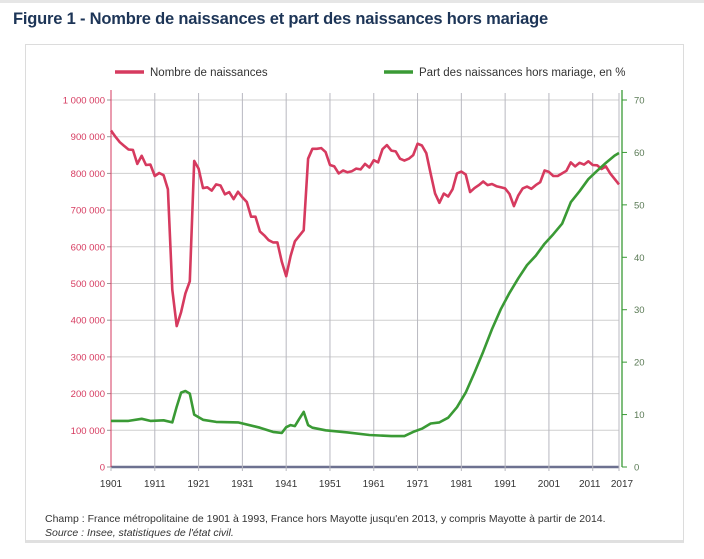 This screenshot has height=559, width=704. I want to click on left-axis-tick-label: 400 000, so click(88, 321).